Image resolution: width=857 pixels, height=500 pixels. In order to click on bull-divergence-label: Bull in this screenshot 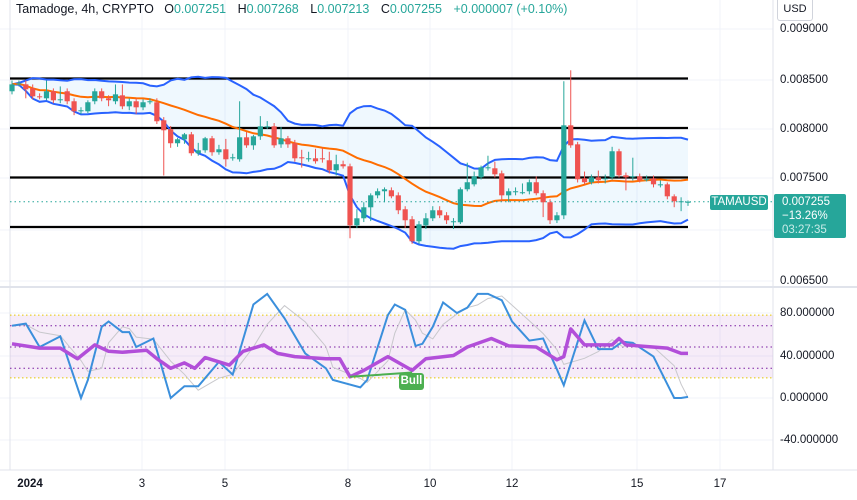, I will do `click(411, 381)`.